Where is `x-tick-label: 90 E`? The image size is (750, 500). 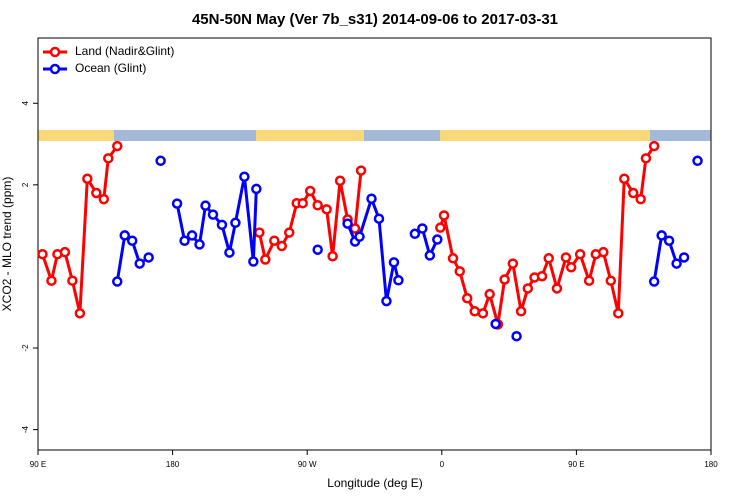 x-tick-label: 90 E is located at coordinates (38, 464).